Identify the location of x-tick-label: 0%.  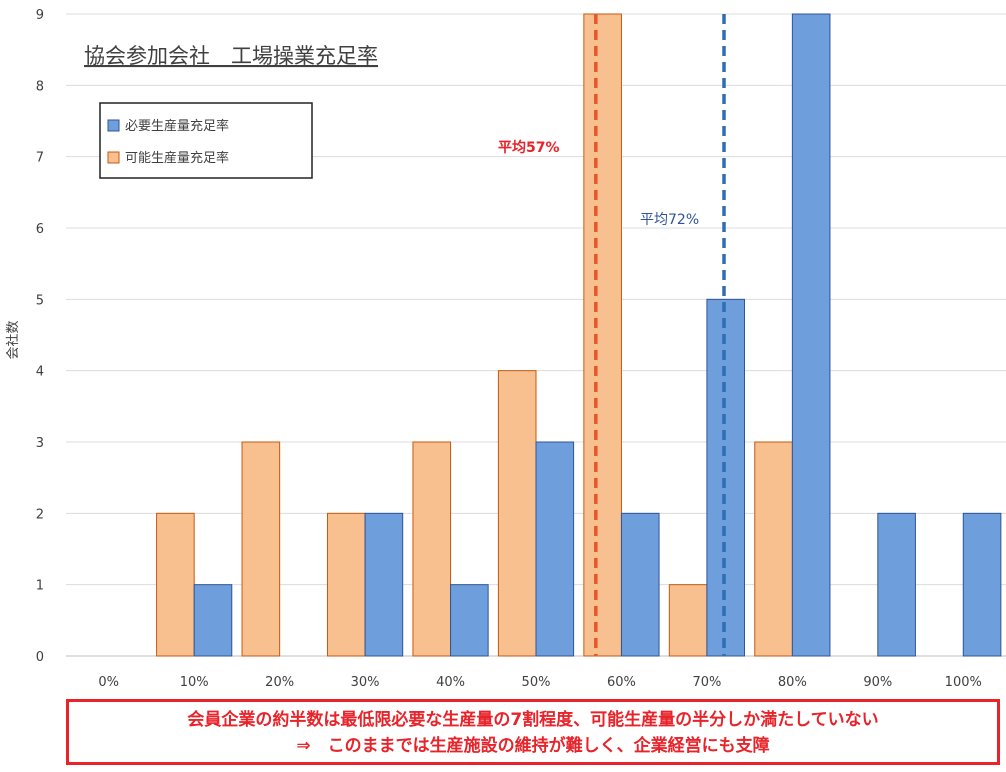
(108, 682).